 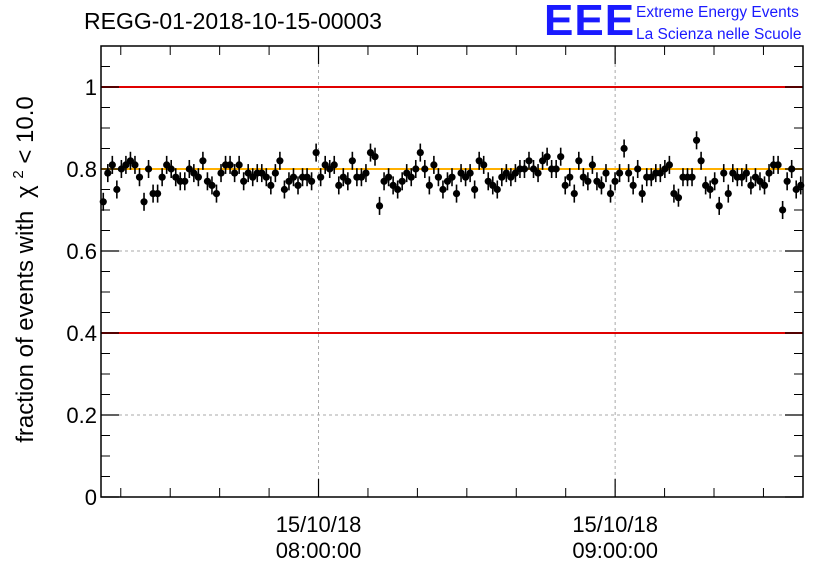 What do you see at coordinates (590, 22) in the screenshot?
I see `eee-logo-mark: EEE` at bounding box center [590, 22].